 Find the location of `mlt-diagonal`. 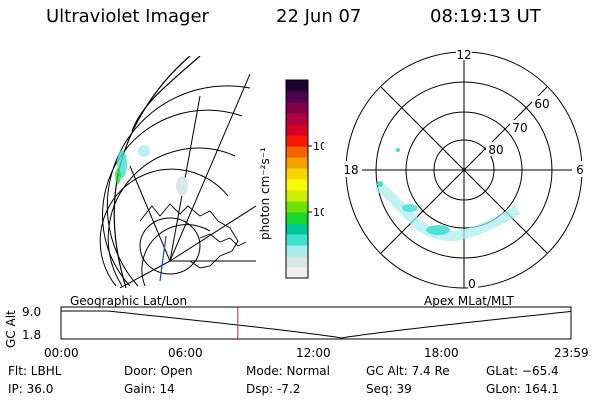

mlt-diagonal is located at coordinates (464, 170).